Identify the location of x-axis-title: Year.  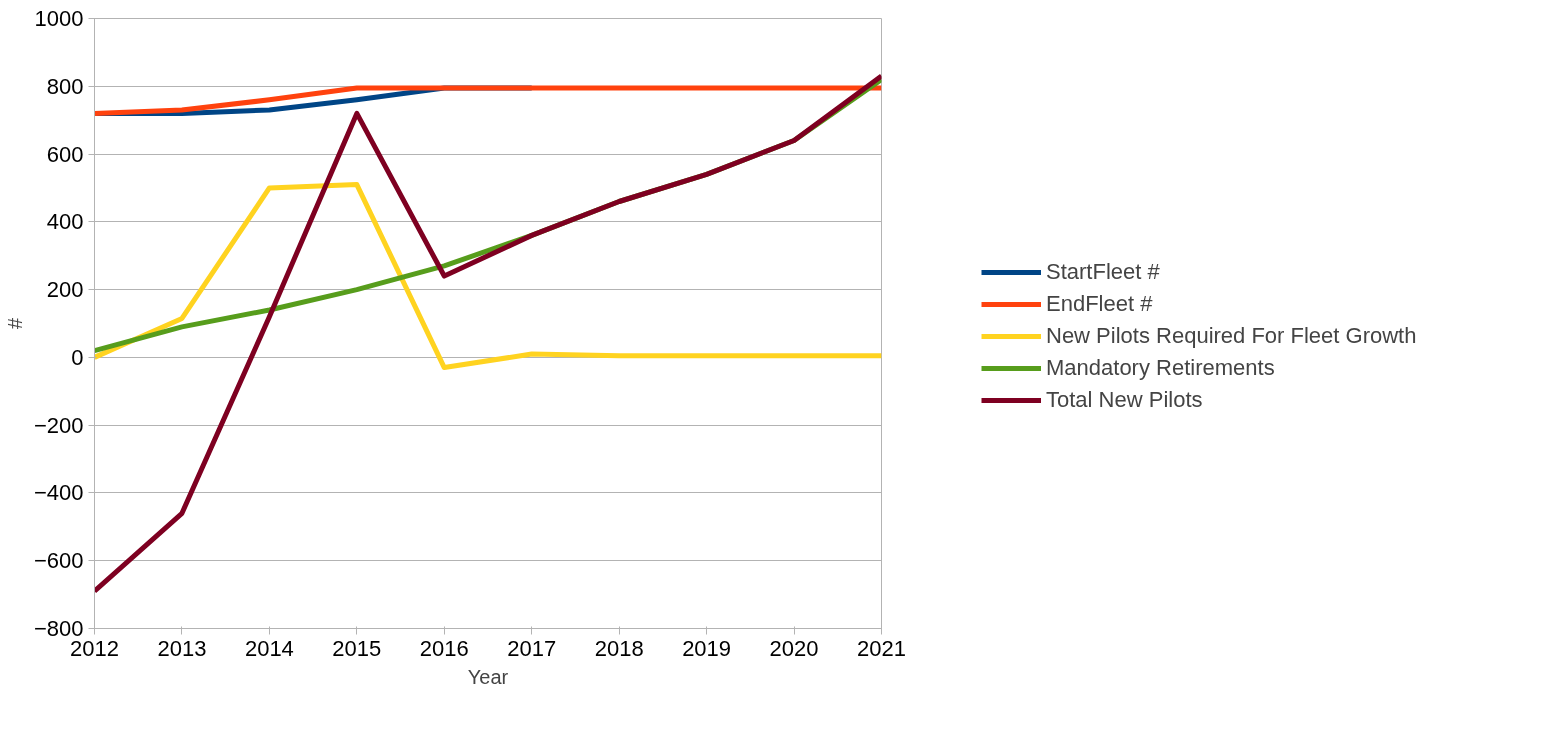
(488, 676).